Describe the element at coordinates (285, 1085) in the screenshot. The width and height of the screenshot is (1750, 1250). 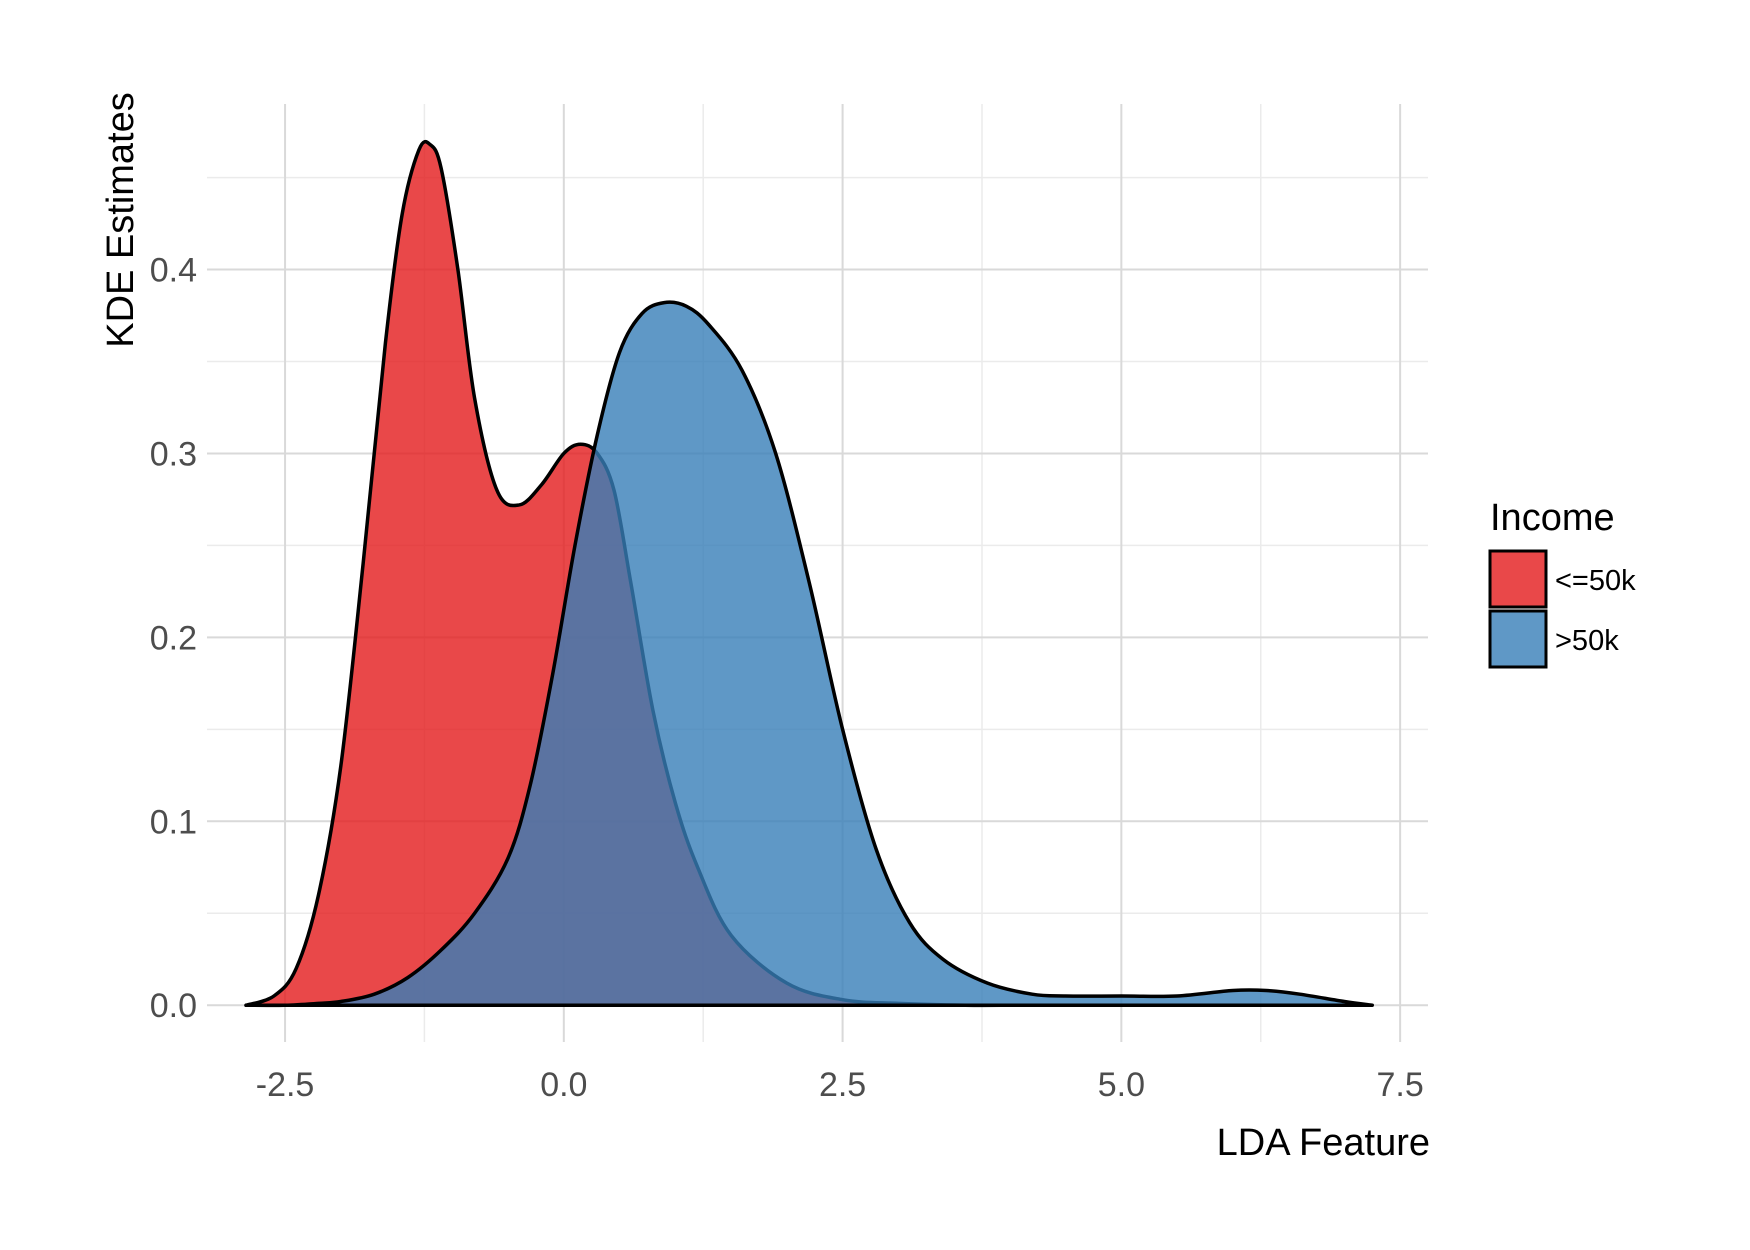
I see `x-tick-label: -2.5` at that location.